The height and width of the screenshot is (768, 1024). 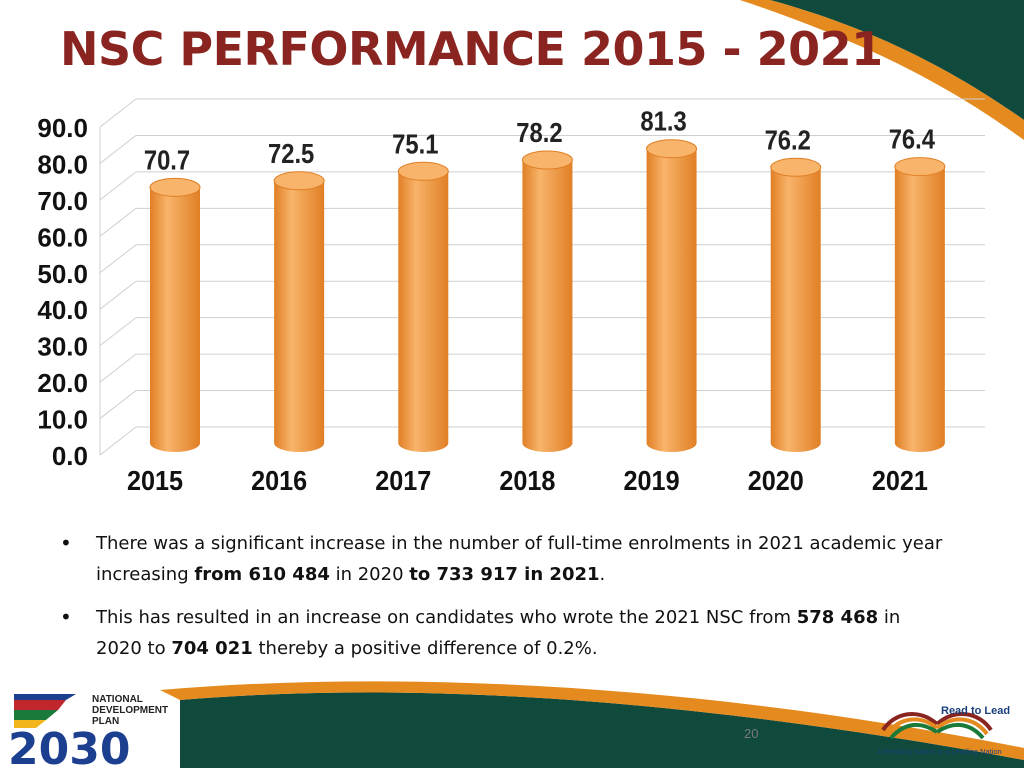 I want to click on y-tick-label: 0.0, so click(x=70, y=456).